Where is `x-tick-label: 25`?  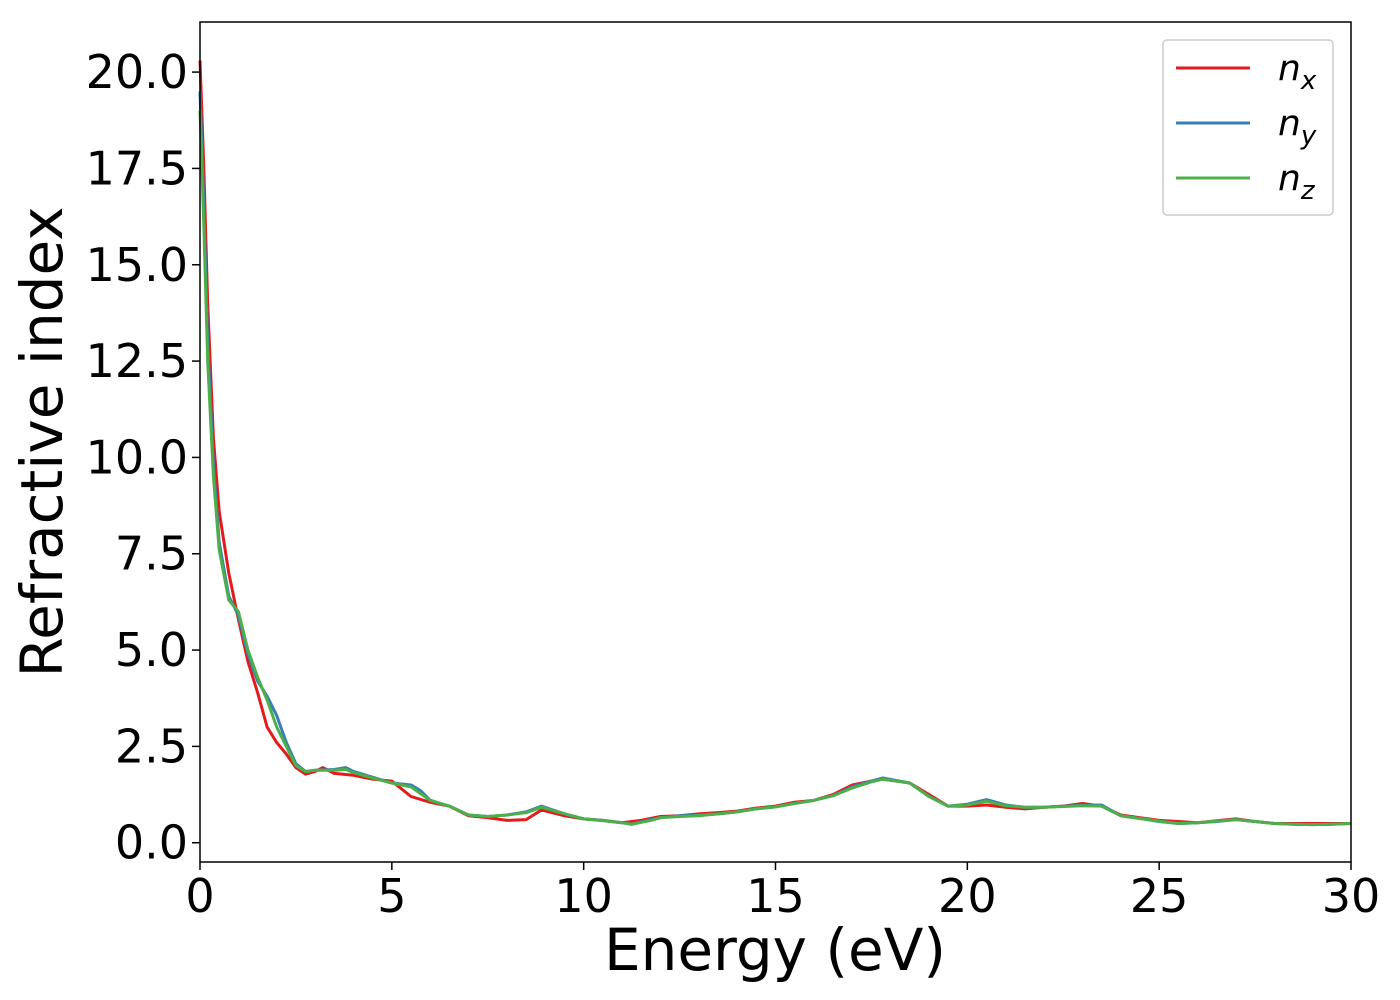 x-tick-label: 25 is located at coordinates (1159, 896).